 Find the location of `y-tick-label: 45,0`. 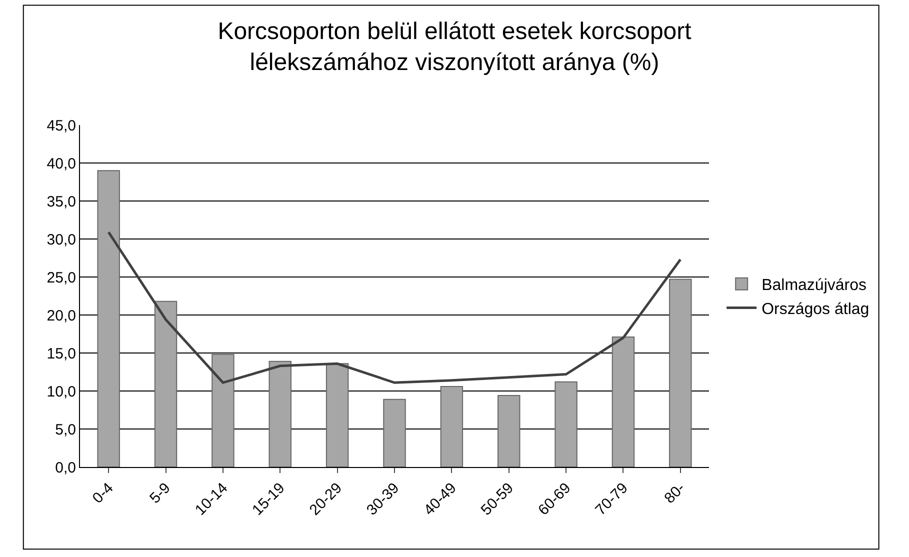

y-tick-label: 45,0 is located at coordinates (61, 125).